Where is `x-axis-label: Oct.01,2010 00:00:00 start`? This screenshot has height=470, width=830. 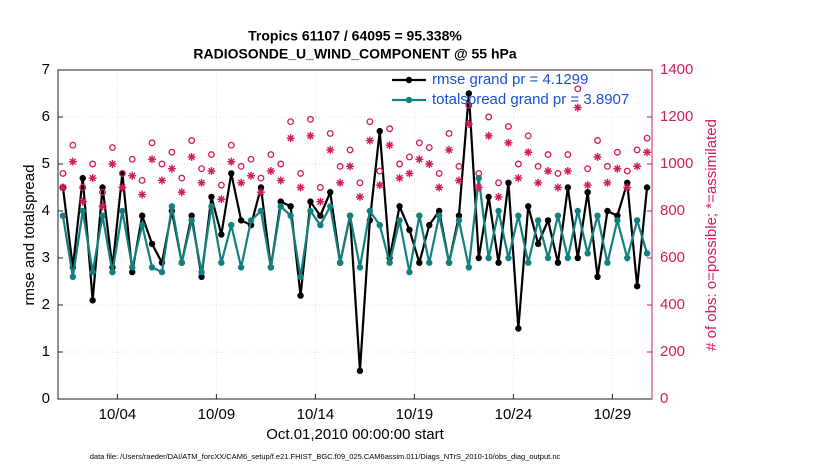
x-axis-label: Oct.01,2010 00:00:00 start is located at coordinates (355, 434).